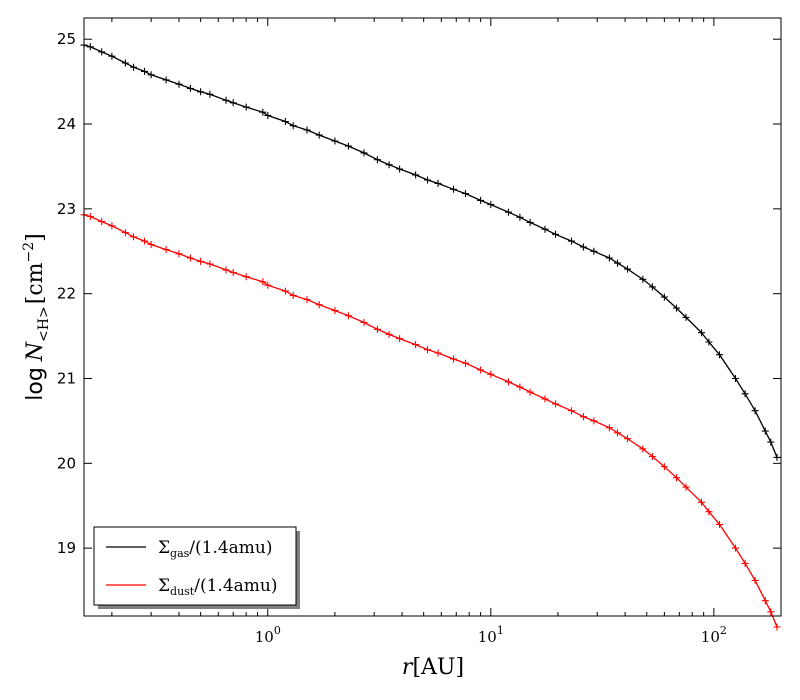 The height and width of the screenshot is (700, 800). I want to click on y-tick-label-0: 19, so click(66, 548).